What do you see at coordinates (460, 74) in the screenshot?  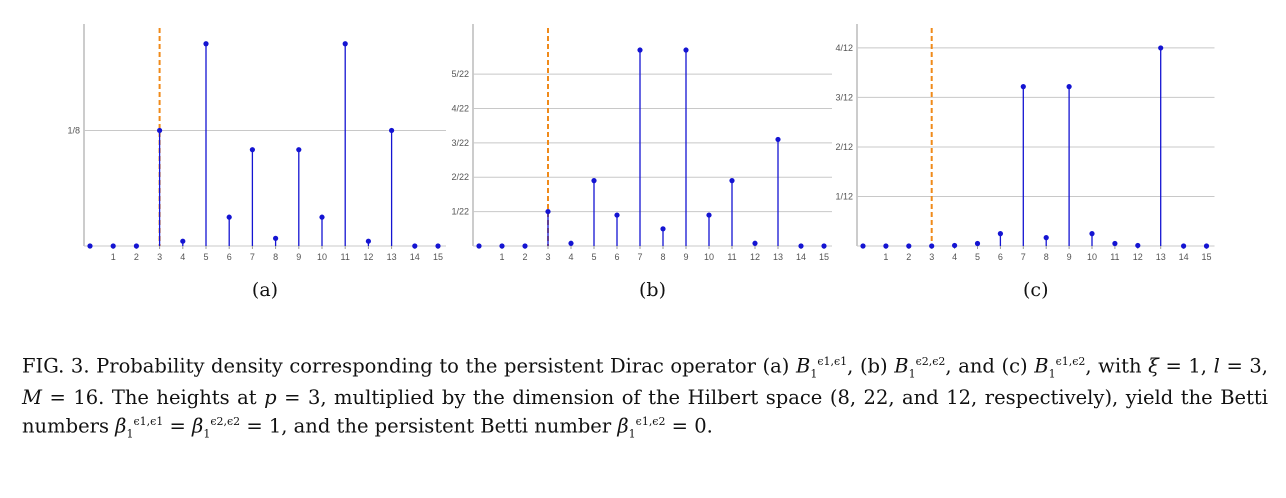 I see `y-tick-label: 5/22` at bounding box center [460, 74].